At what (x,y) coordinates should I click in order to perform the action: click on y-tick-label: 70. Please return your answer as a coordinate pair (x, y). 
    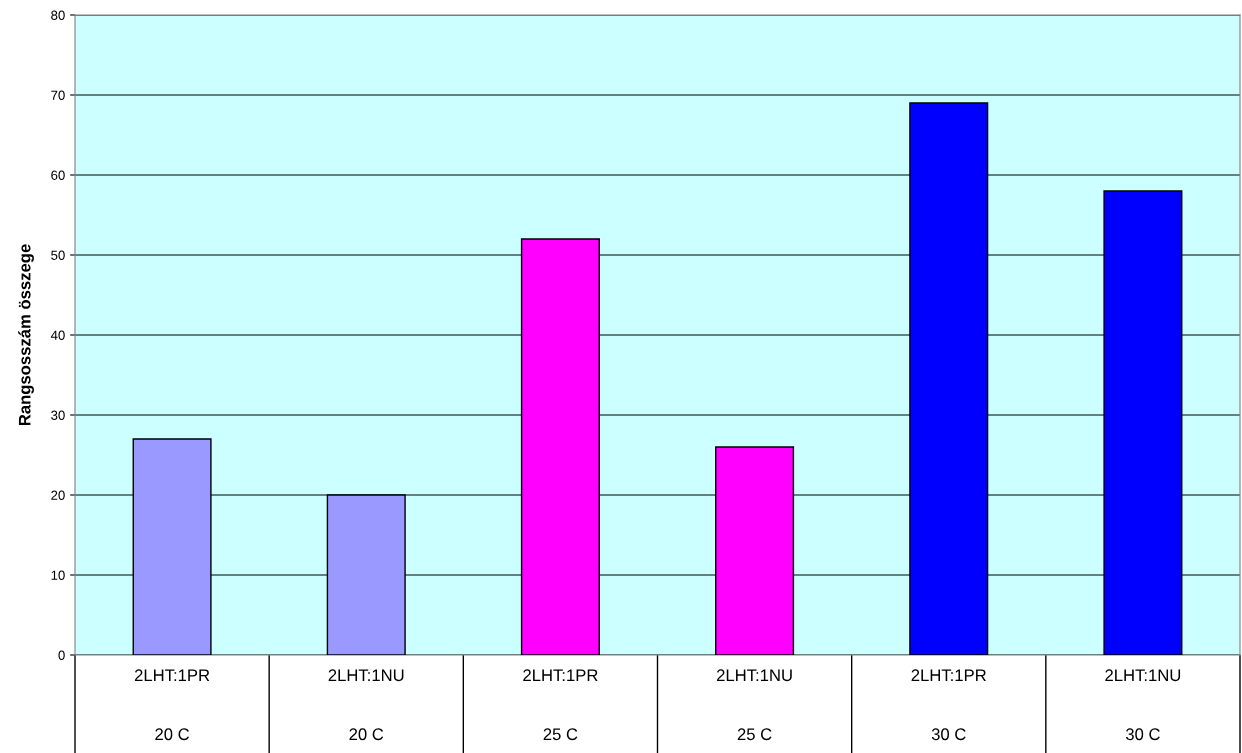
    Looking at the image, I should click on (58, 95).